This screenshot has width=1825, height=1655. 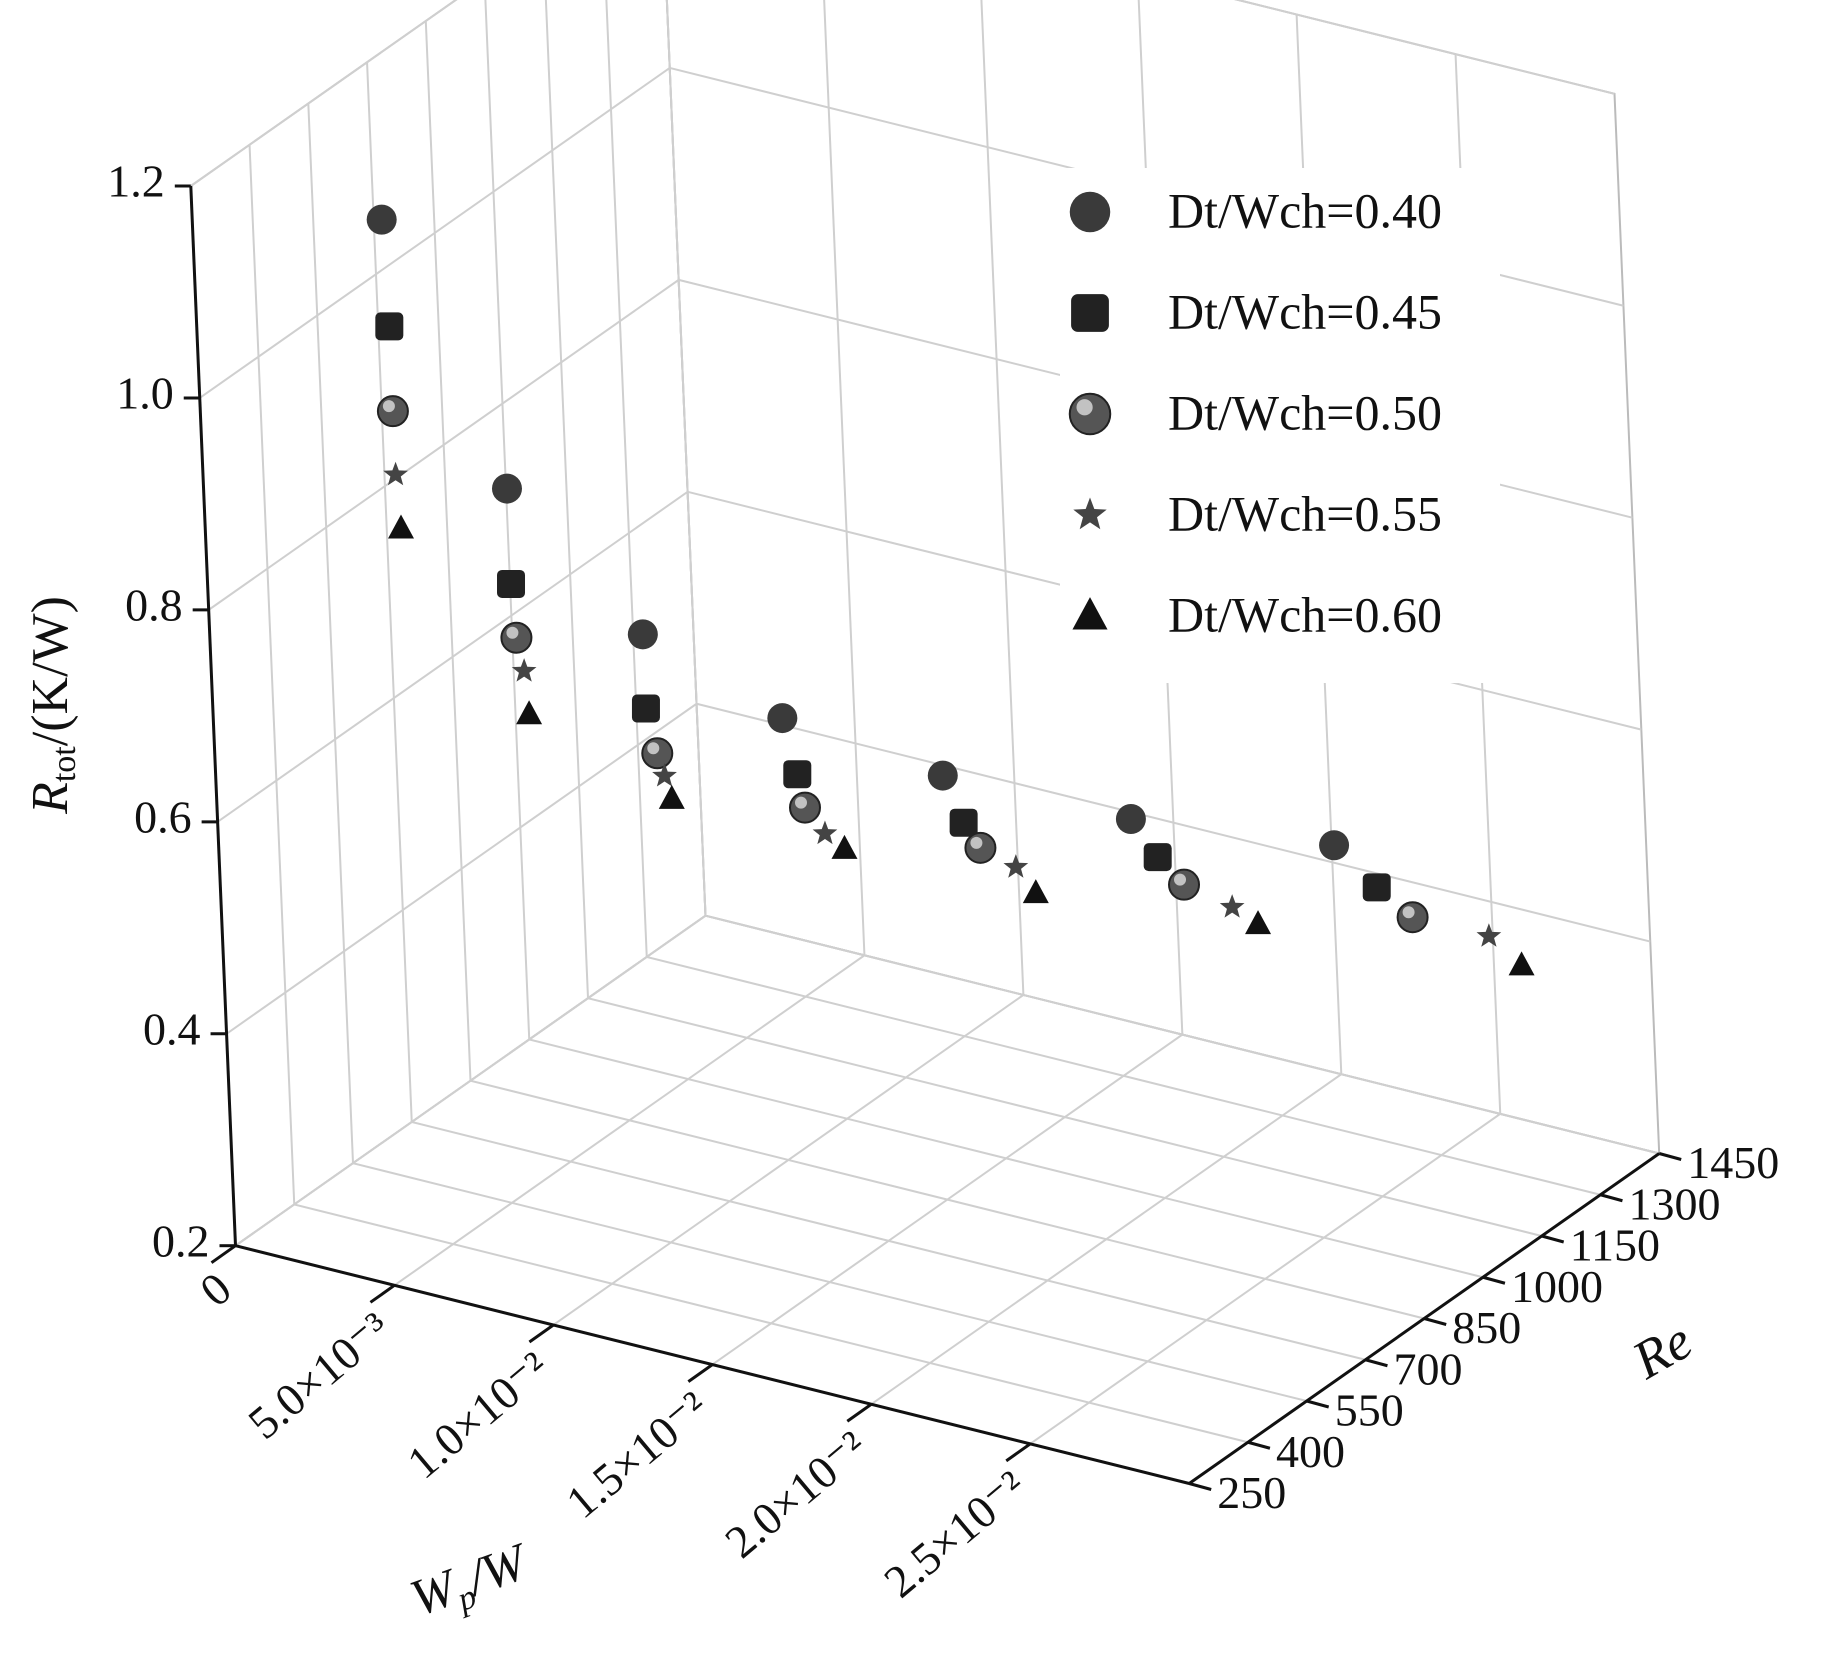 I want to click on z-axis-title: Rtot/(K/W), so click(x=52, y=705).